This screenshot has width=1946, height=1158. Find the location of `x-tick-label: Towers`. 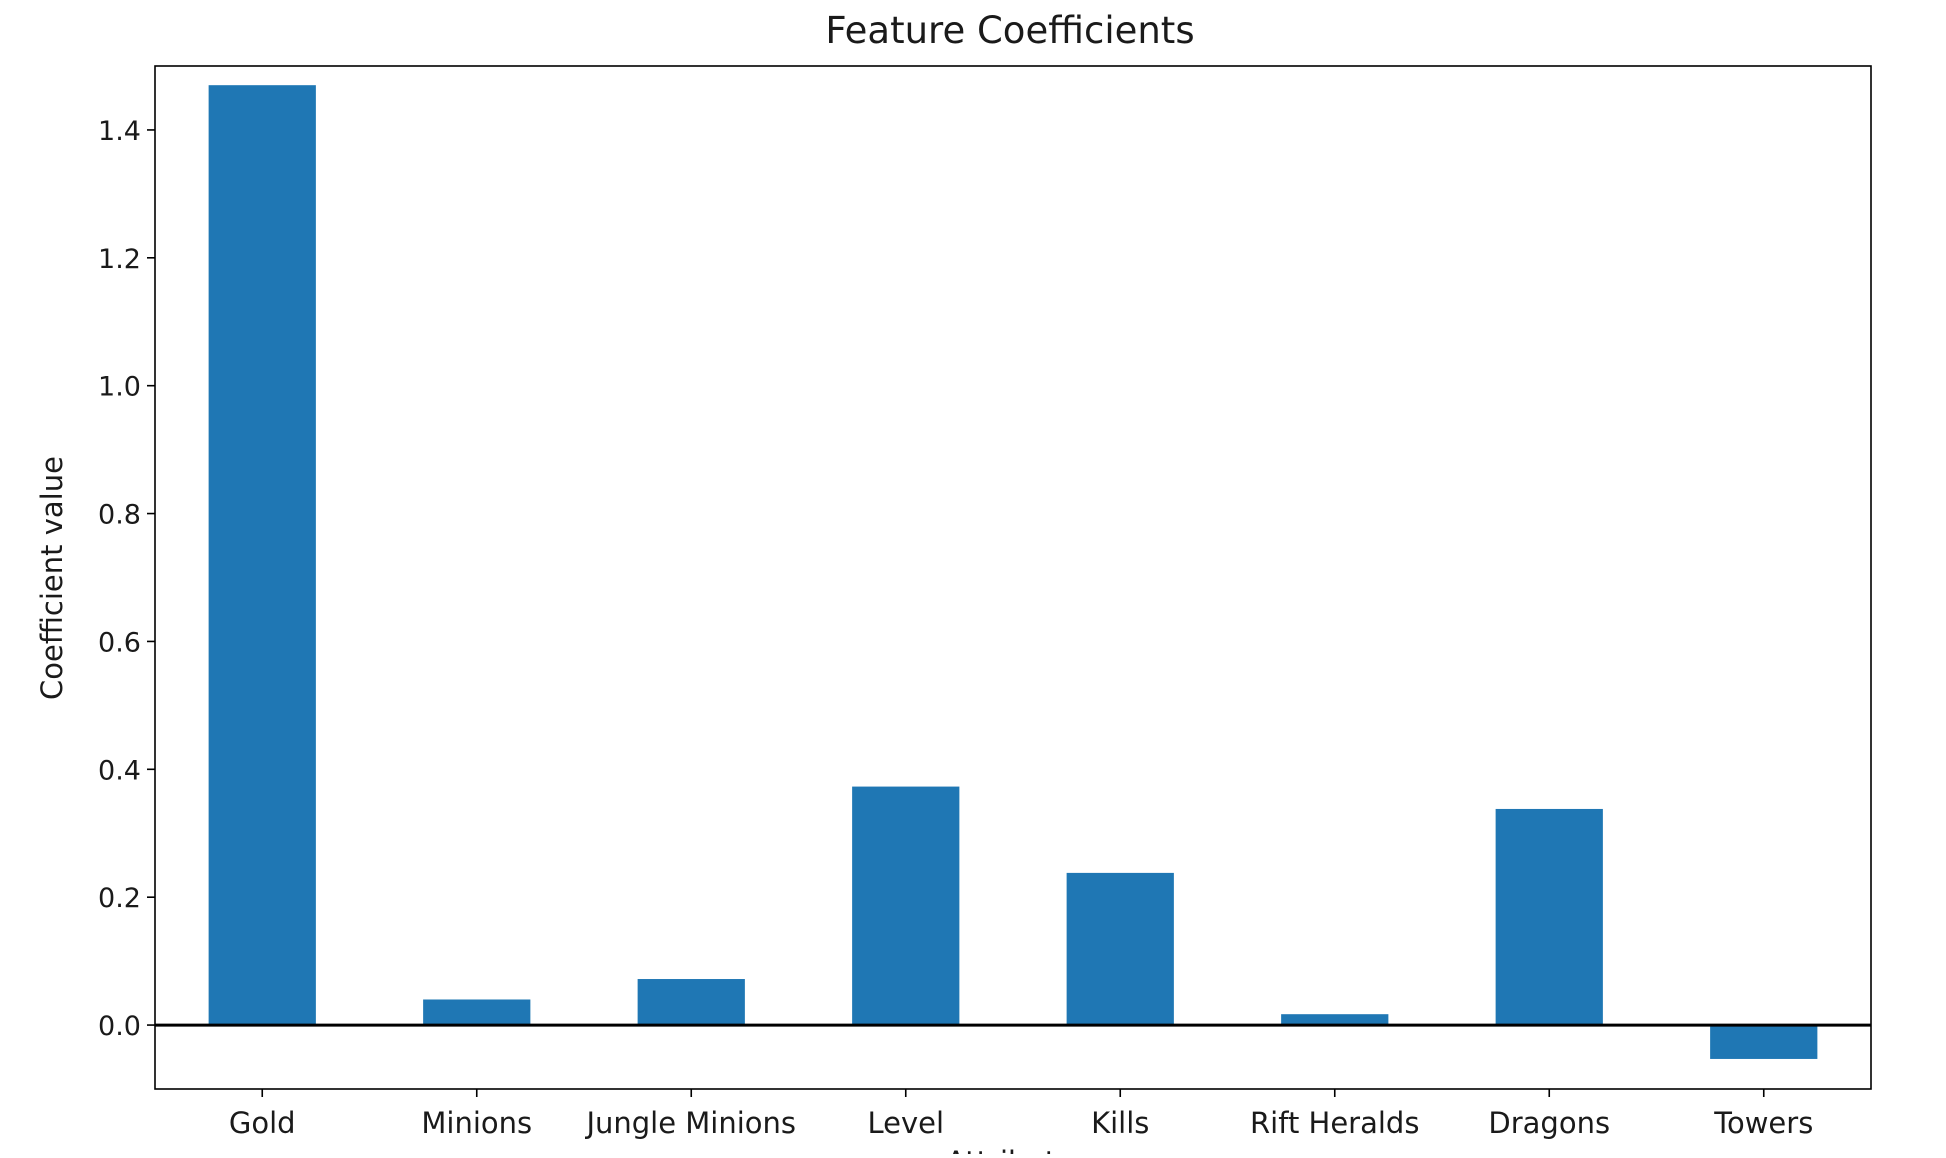

x-tick-label: Towers is located at coordinates (1763, 1123).